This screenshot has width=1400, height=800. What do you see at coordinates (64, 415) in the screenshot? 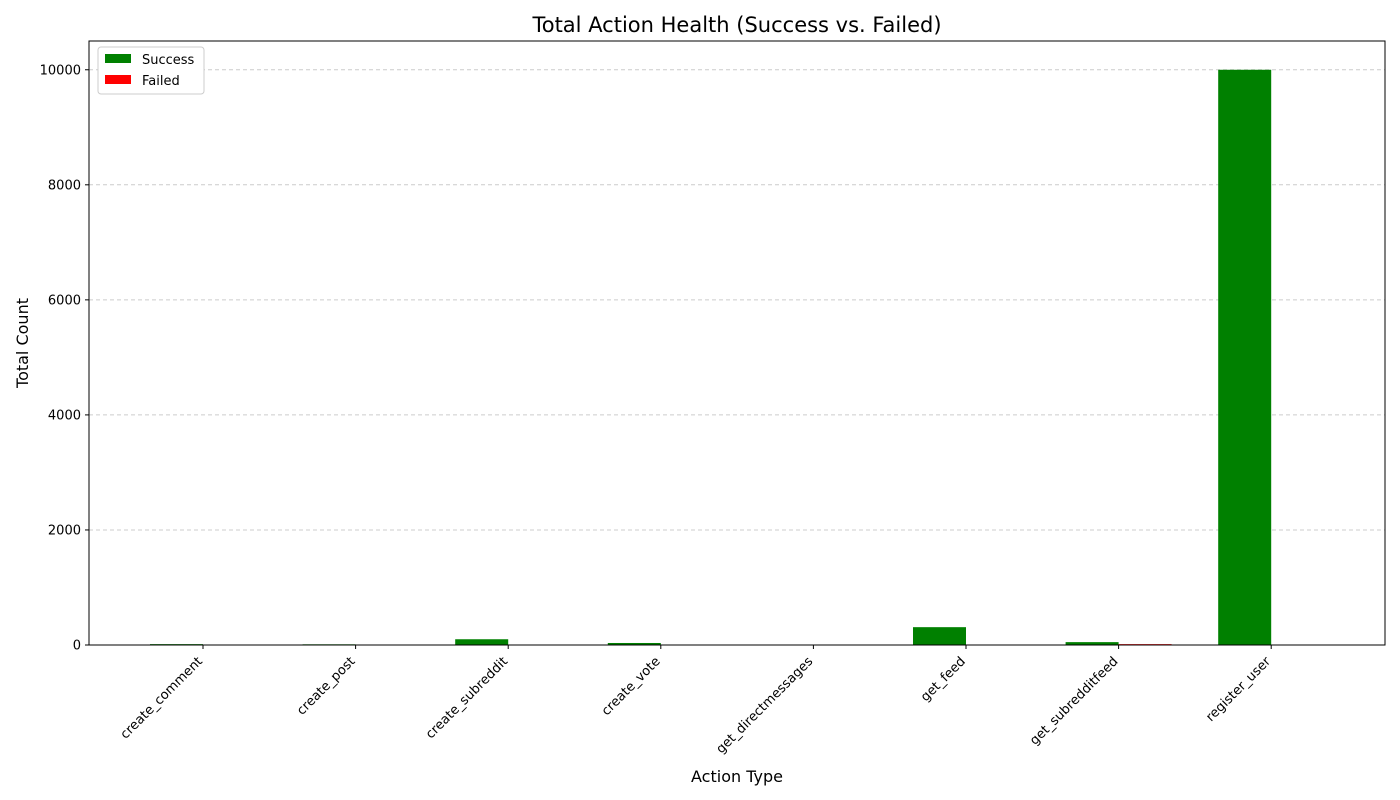
I see `y-tick-label: 4000` at bounding box center [64, 415].